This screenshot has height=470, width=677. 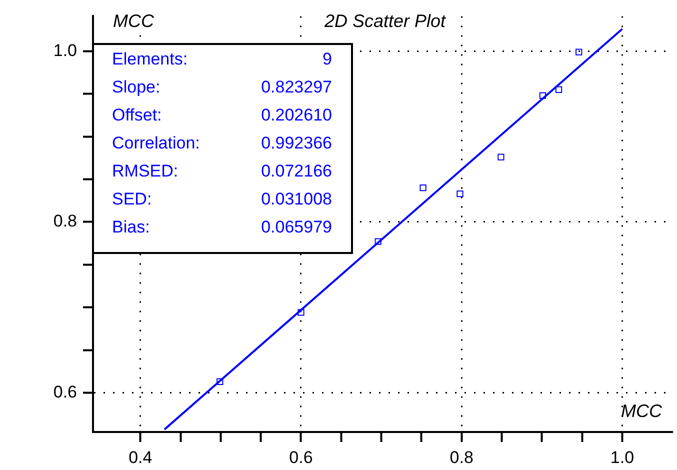 What do you see at coordinates (385, 21) in the screenshot?
I see `chart-title: 2D Scatter Plot` at bounding box center [385, 21].